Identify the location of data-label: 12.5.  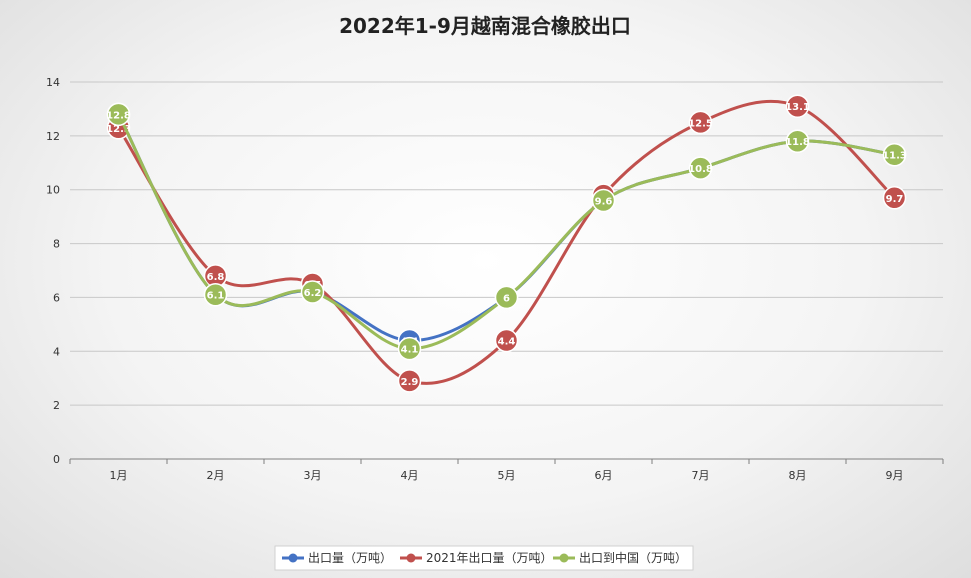
(700, 123).